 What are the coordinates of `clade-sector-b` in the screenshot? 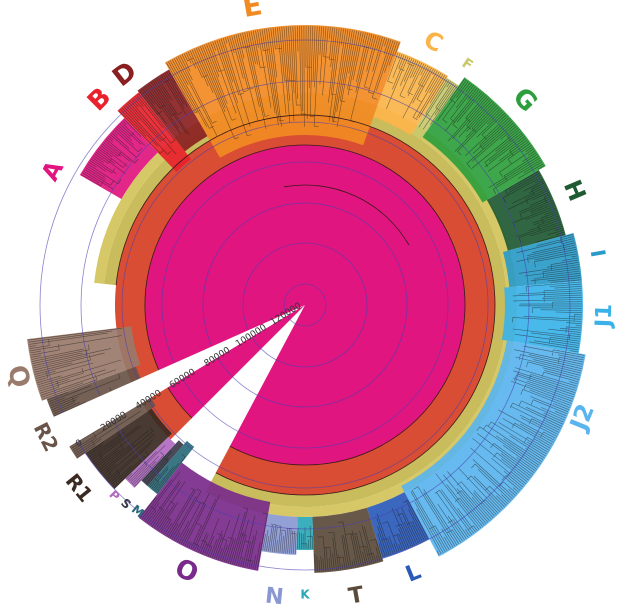 It's located at (154, 132).